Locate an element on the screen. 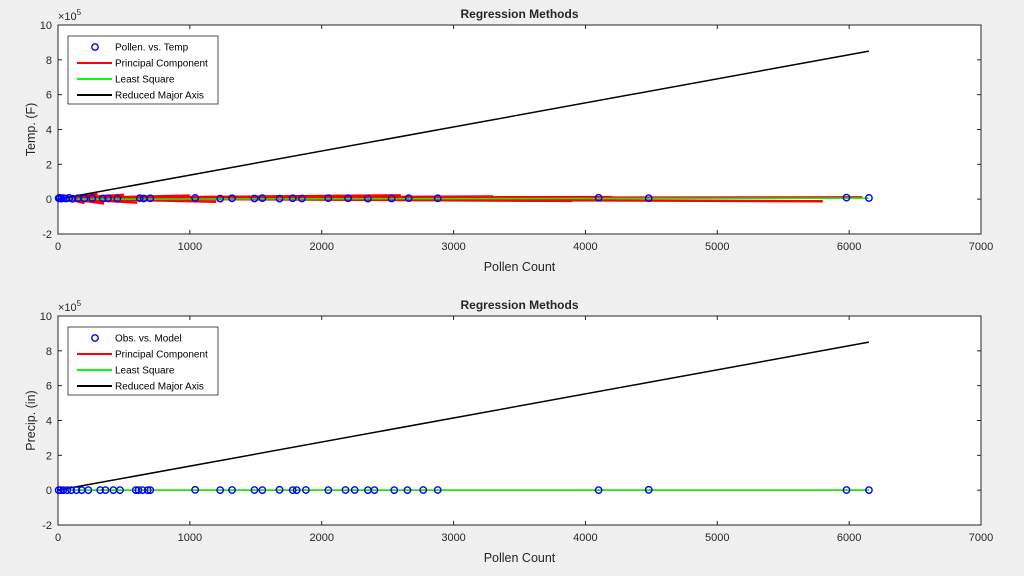 This screenshot has height=576, width=1024. y-tick-label: 8 is located at coordinates (49, 352).